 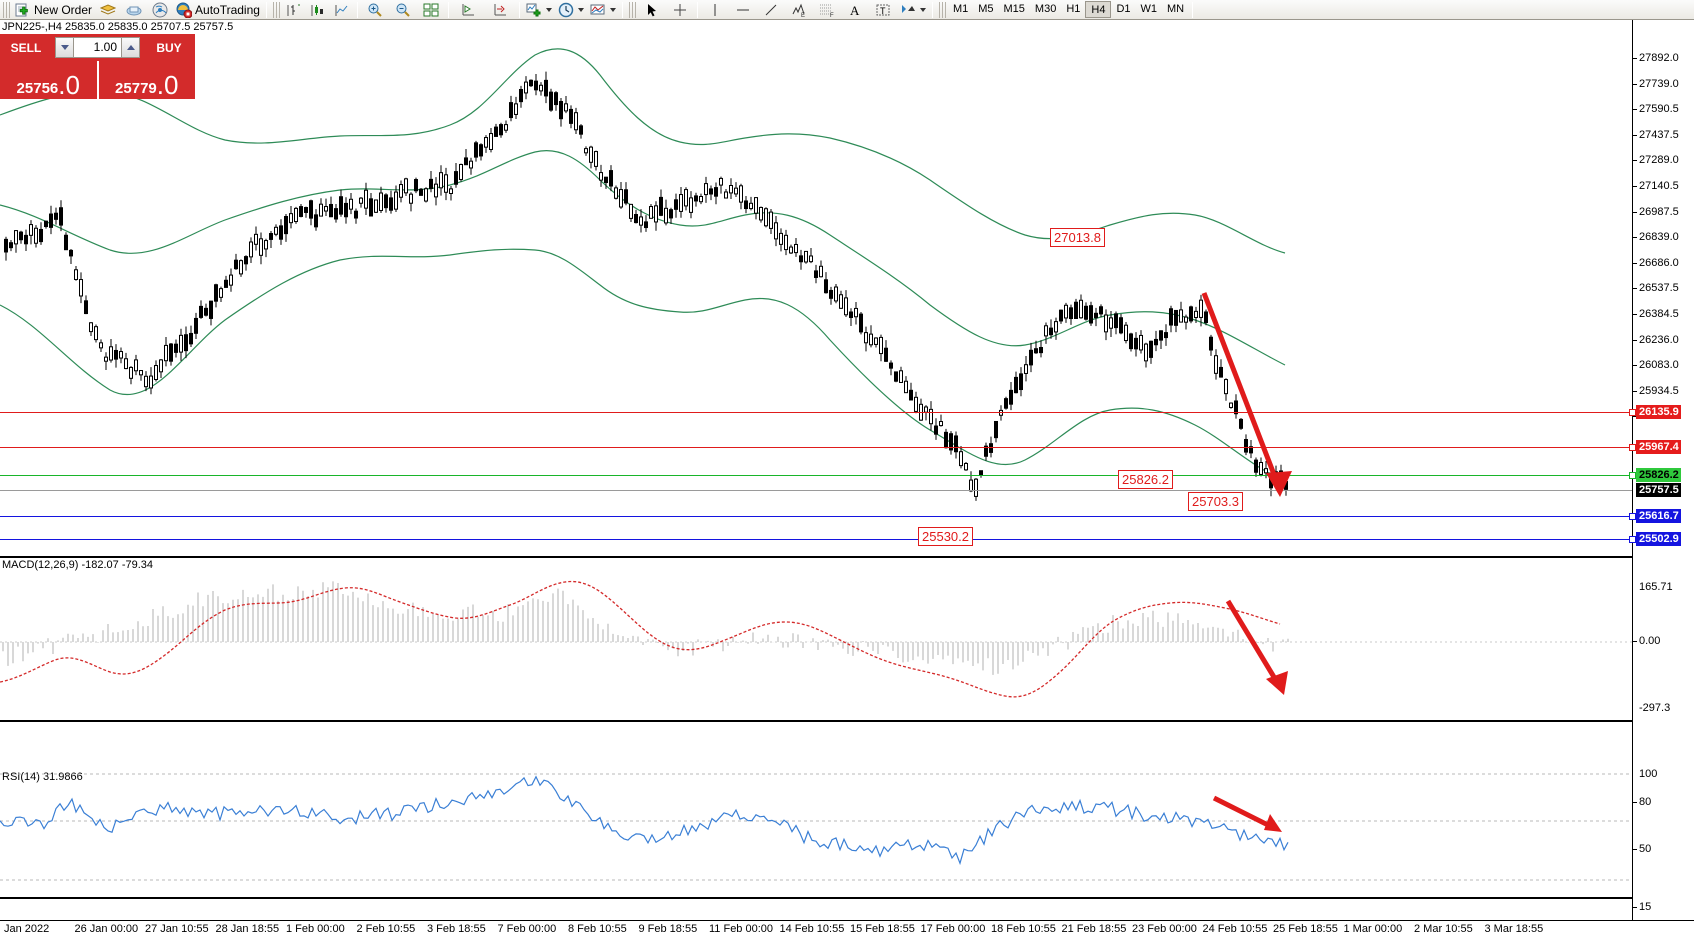 I want to click on text-icon: A, so click(x=855, y=10).